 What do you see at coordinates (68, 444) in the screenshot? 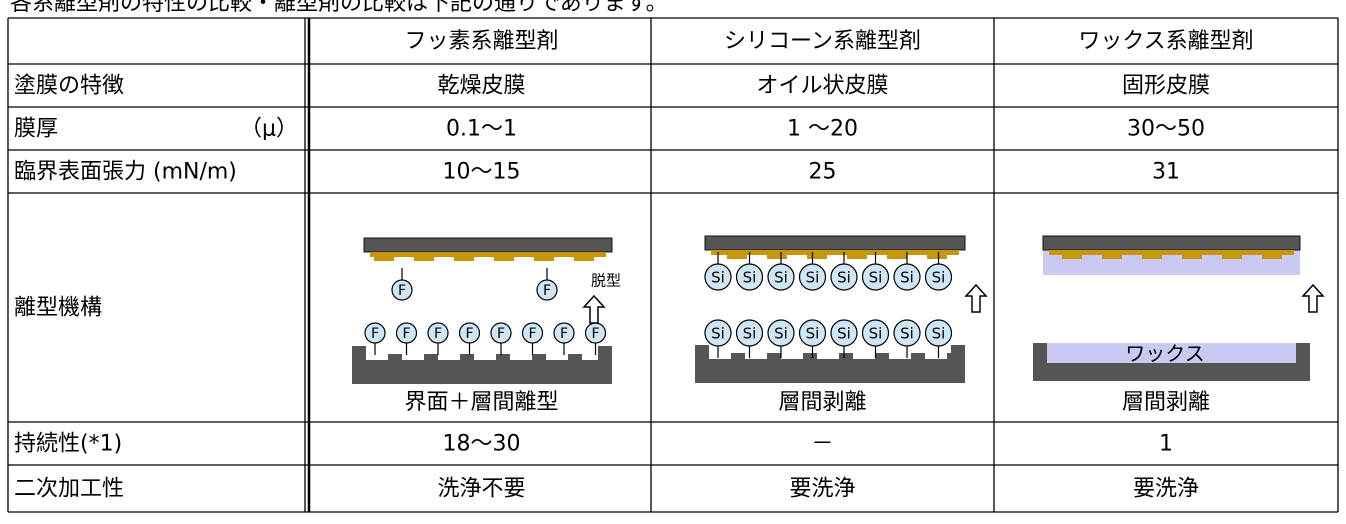
I see `row-label: 持続性(*1)` at bounding box center [68, 444].